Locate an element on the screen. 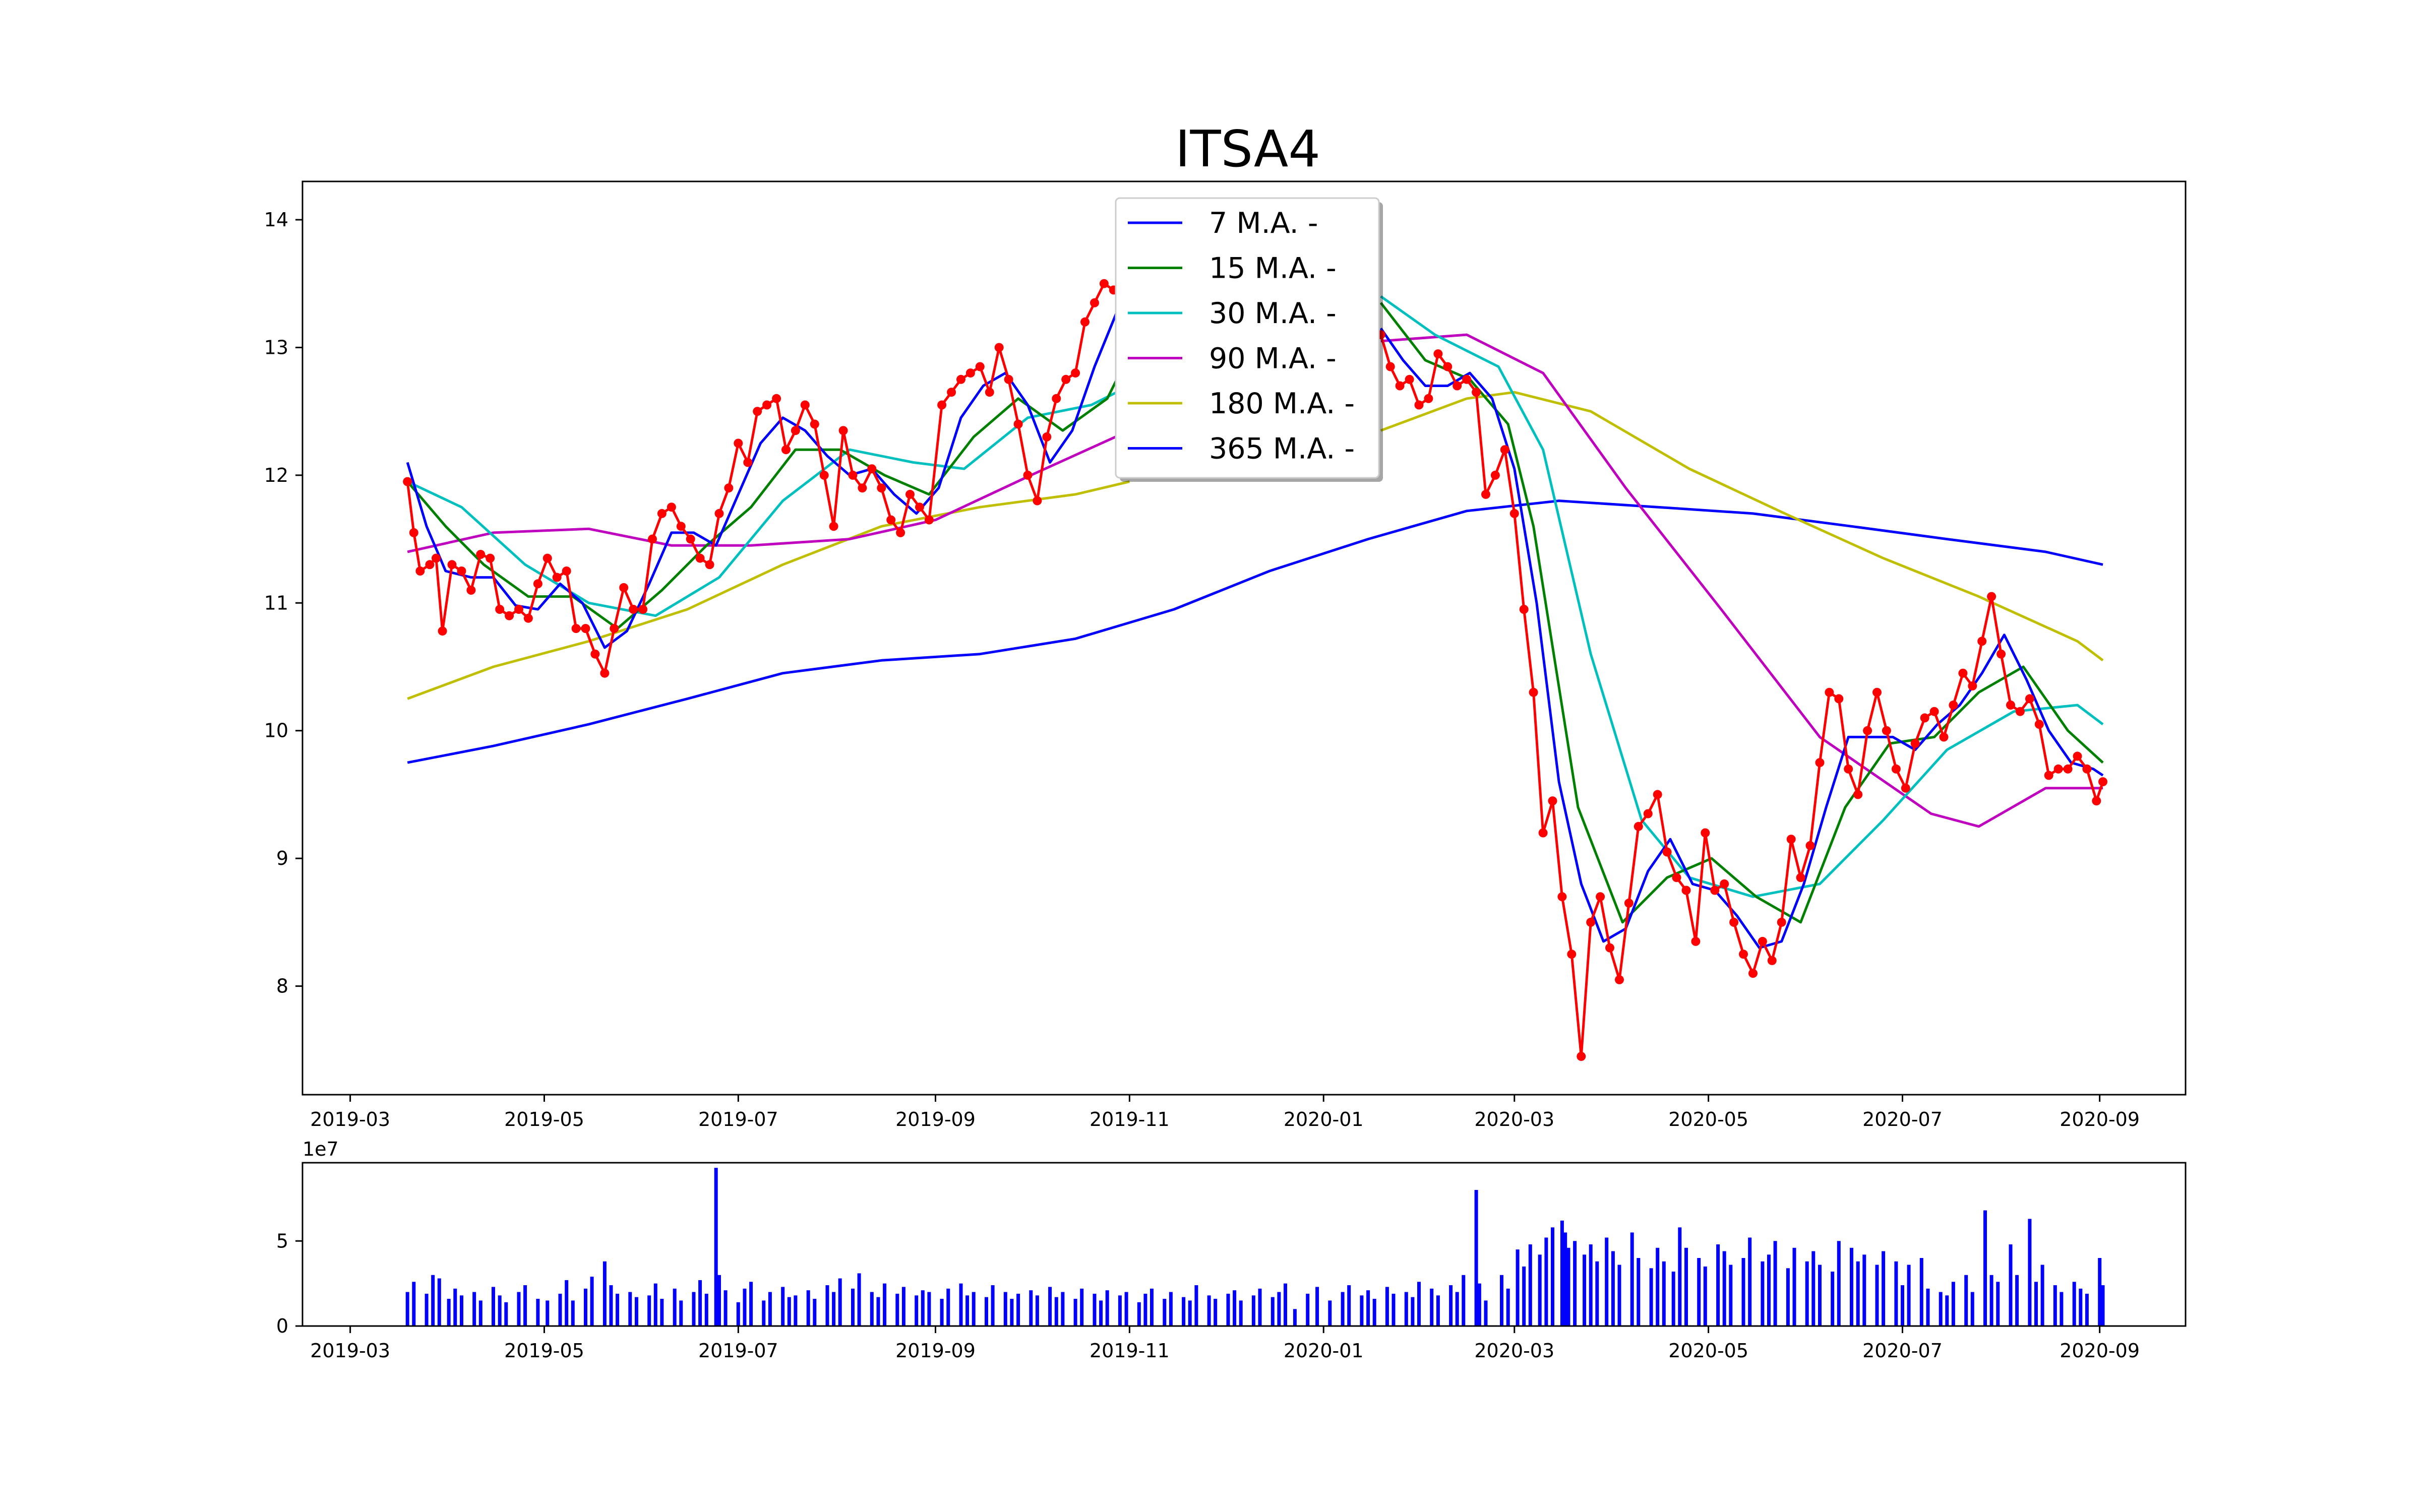 The image size is (2420, 1512). volume-offset-label: 1e7 is located at coordinates (320, 1149).